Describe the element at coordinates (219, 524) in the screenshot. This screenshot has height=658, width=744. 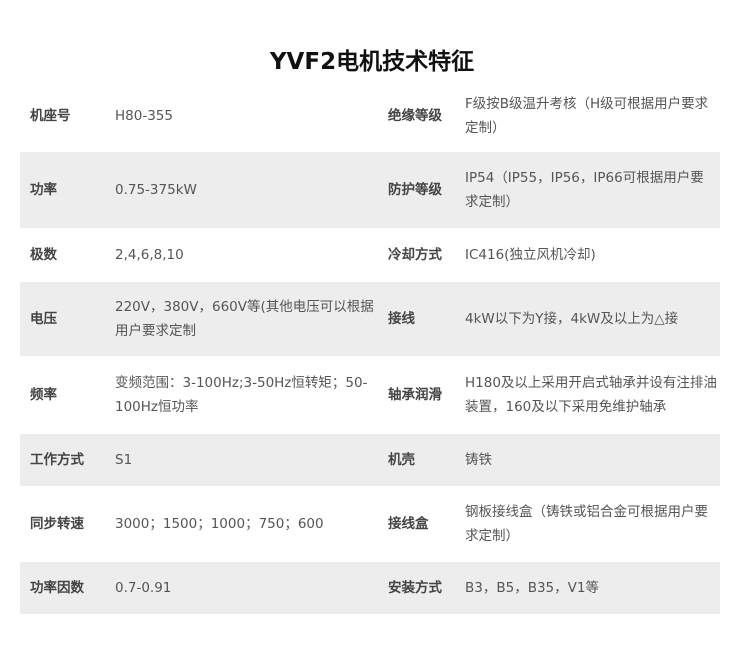
I see `spec-value: 3000；1500；1000；750；600` at that location.